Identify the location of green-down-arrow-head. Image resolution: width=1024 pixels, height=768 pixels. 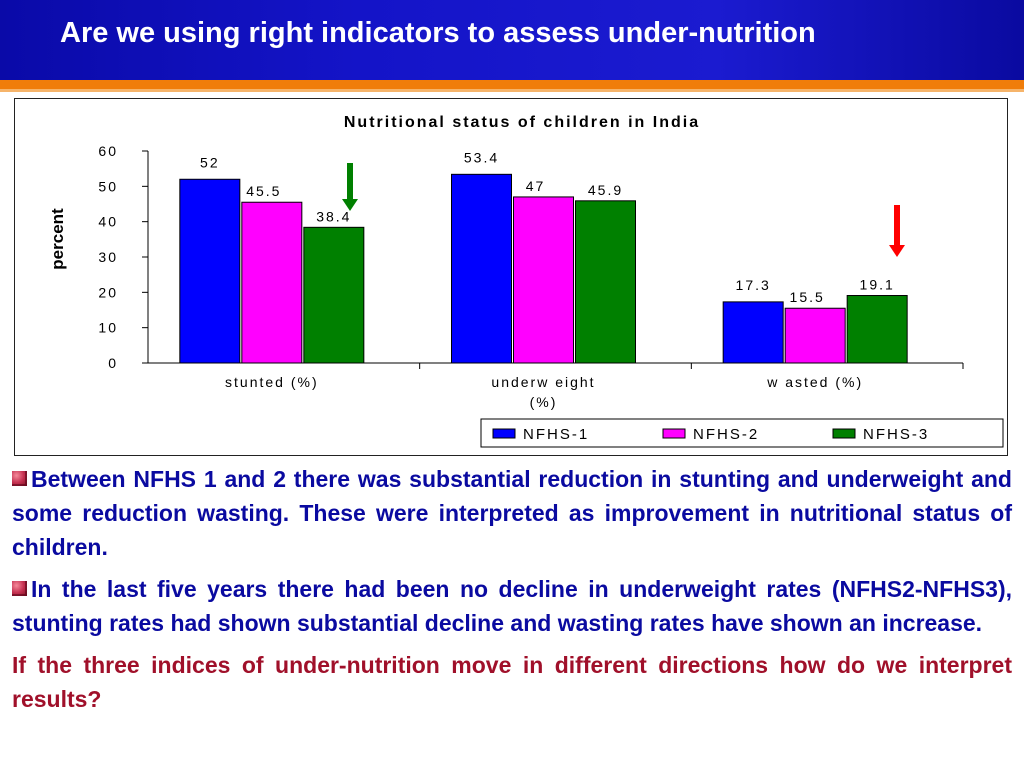
(350, 205).